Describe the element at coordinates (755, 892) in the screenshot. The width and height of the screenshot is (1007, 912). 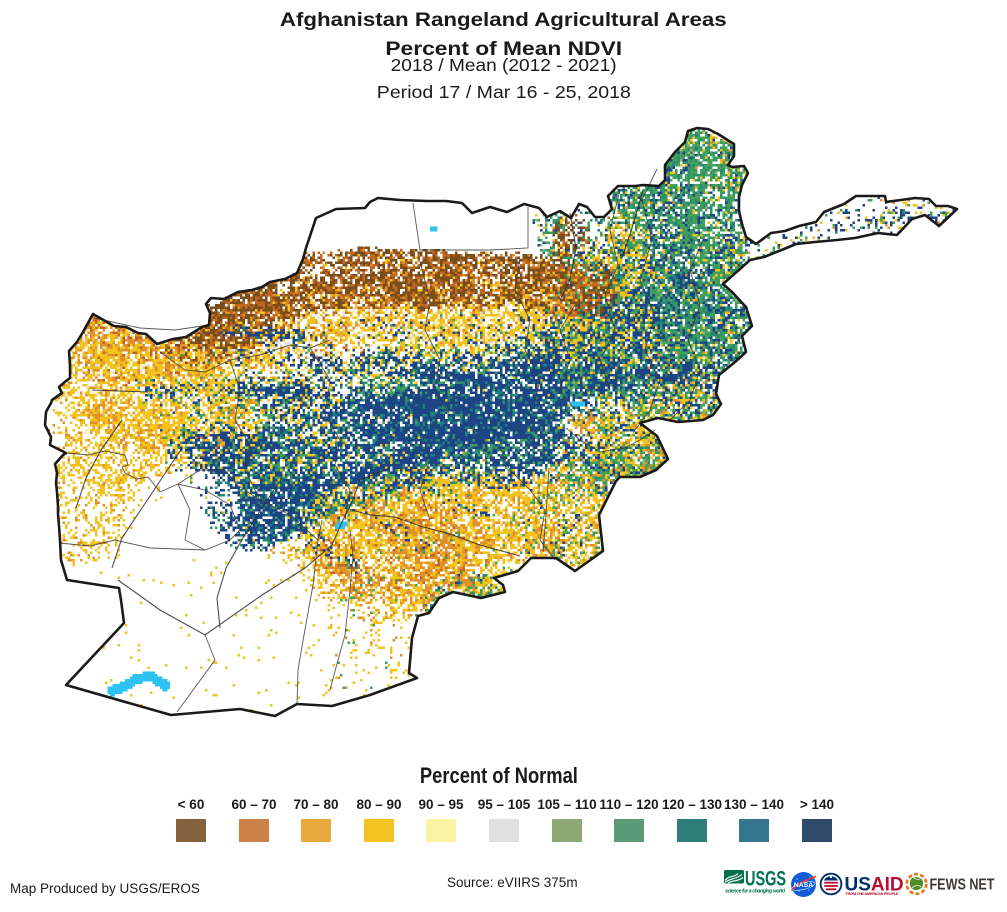
I see `svg-text: science for a changing world` at that location.